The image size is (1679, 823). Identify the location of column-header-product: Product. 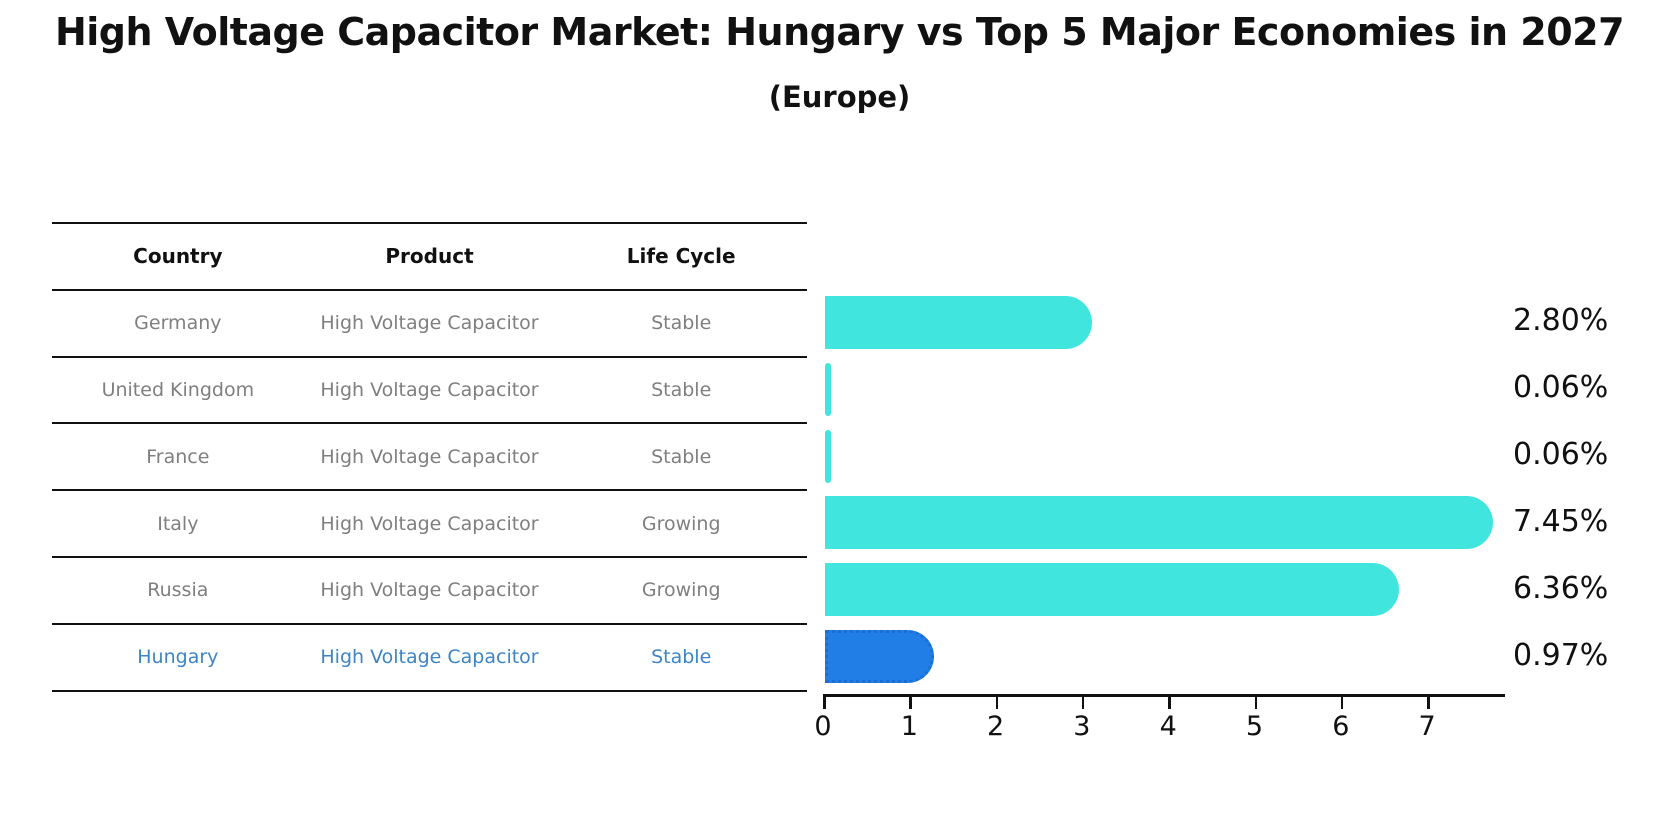
(429, 256).